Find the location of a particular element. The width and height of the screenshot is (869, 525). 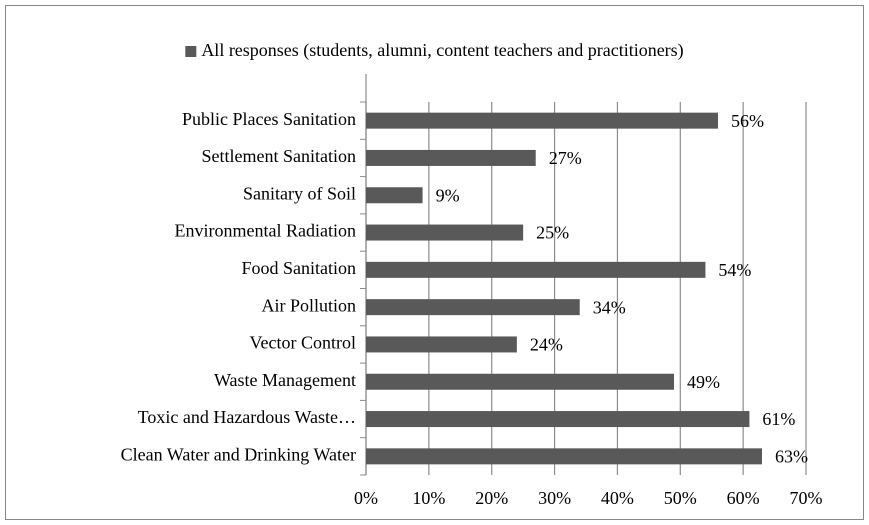

x-tick-label: 30% is located at coordinates (554, 498).